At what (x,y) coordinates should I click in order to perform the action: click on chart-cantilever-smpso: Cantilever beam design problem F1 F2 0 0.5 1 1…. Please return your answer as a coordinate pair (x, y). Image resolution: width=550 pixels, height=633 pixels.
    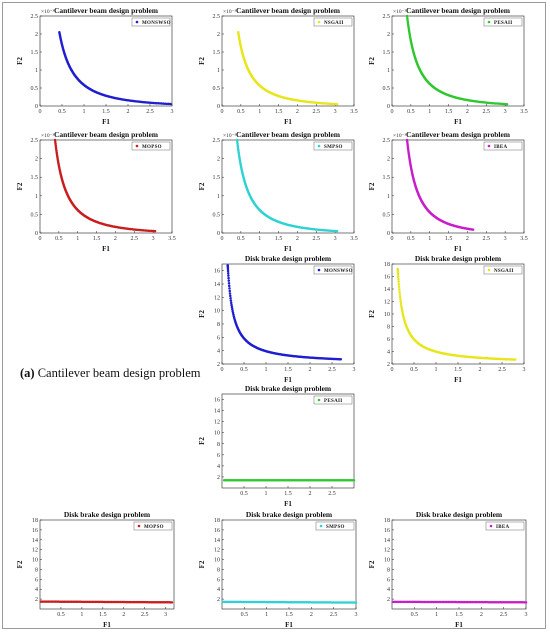
    Looking at the image, I should click on (281, 190).